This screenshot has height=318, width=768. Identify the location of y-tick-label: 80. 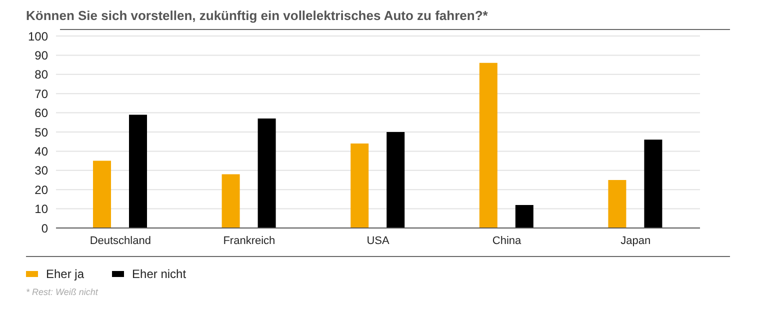
(41, 75).